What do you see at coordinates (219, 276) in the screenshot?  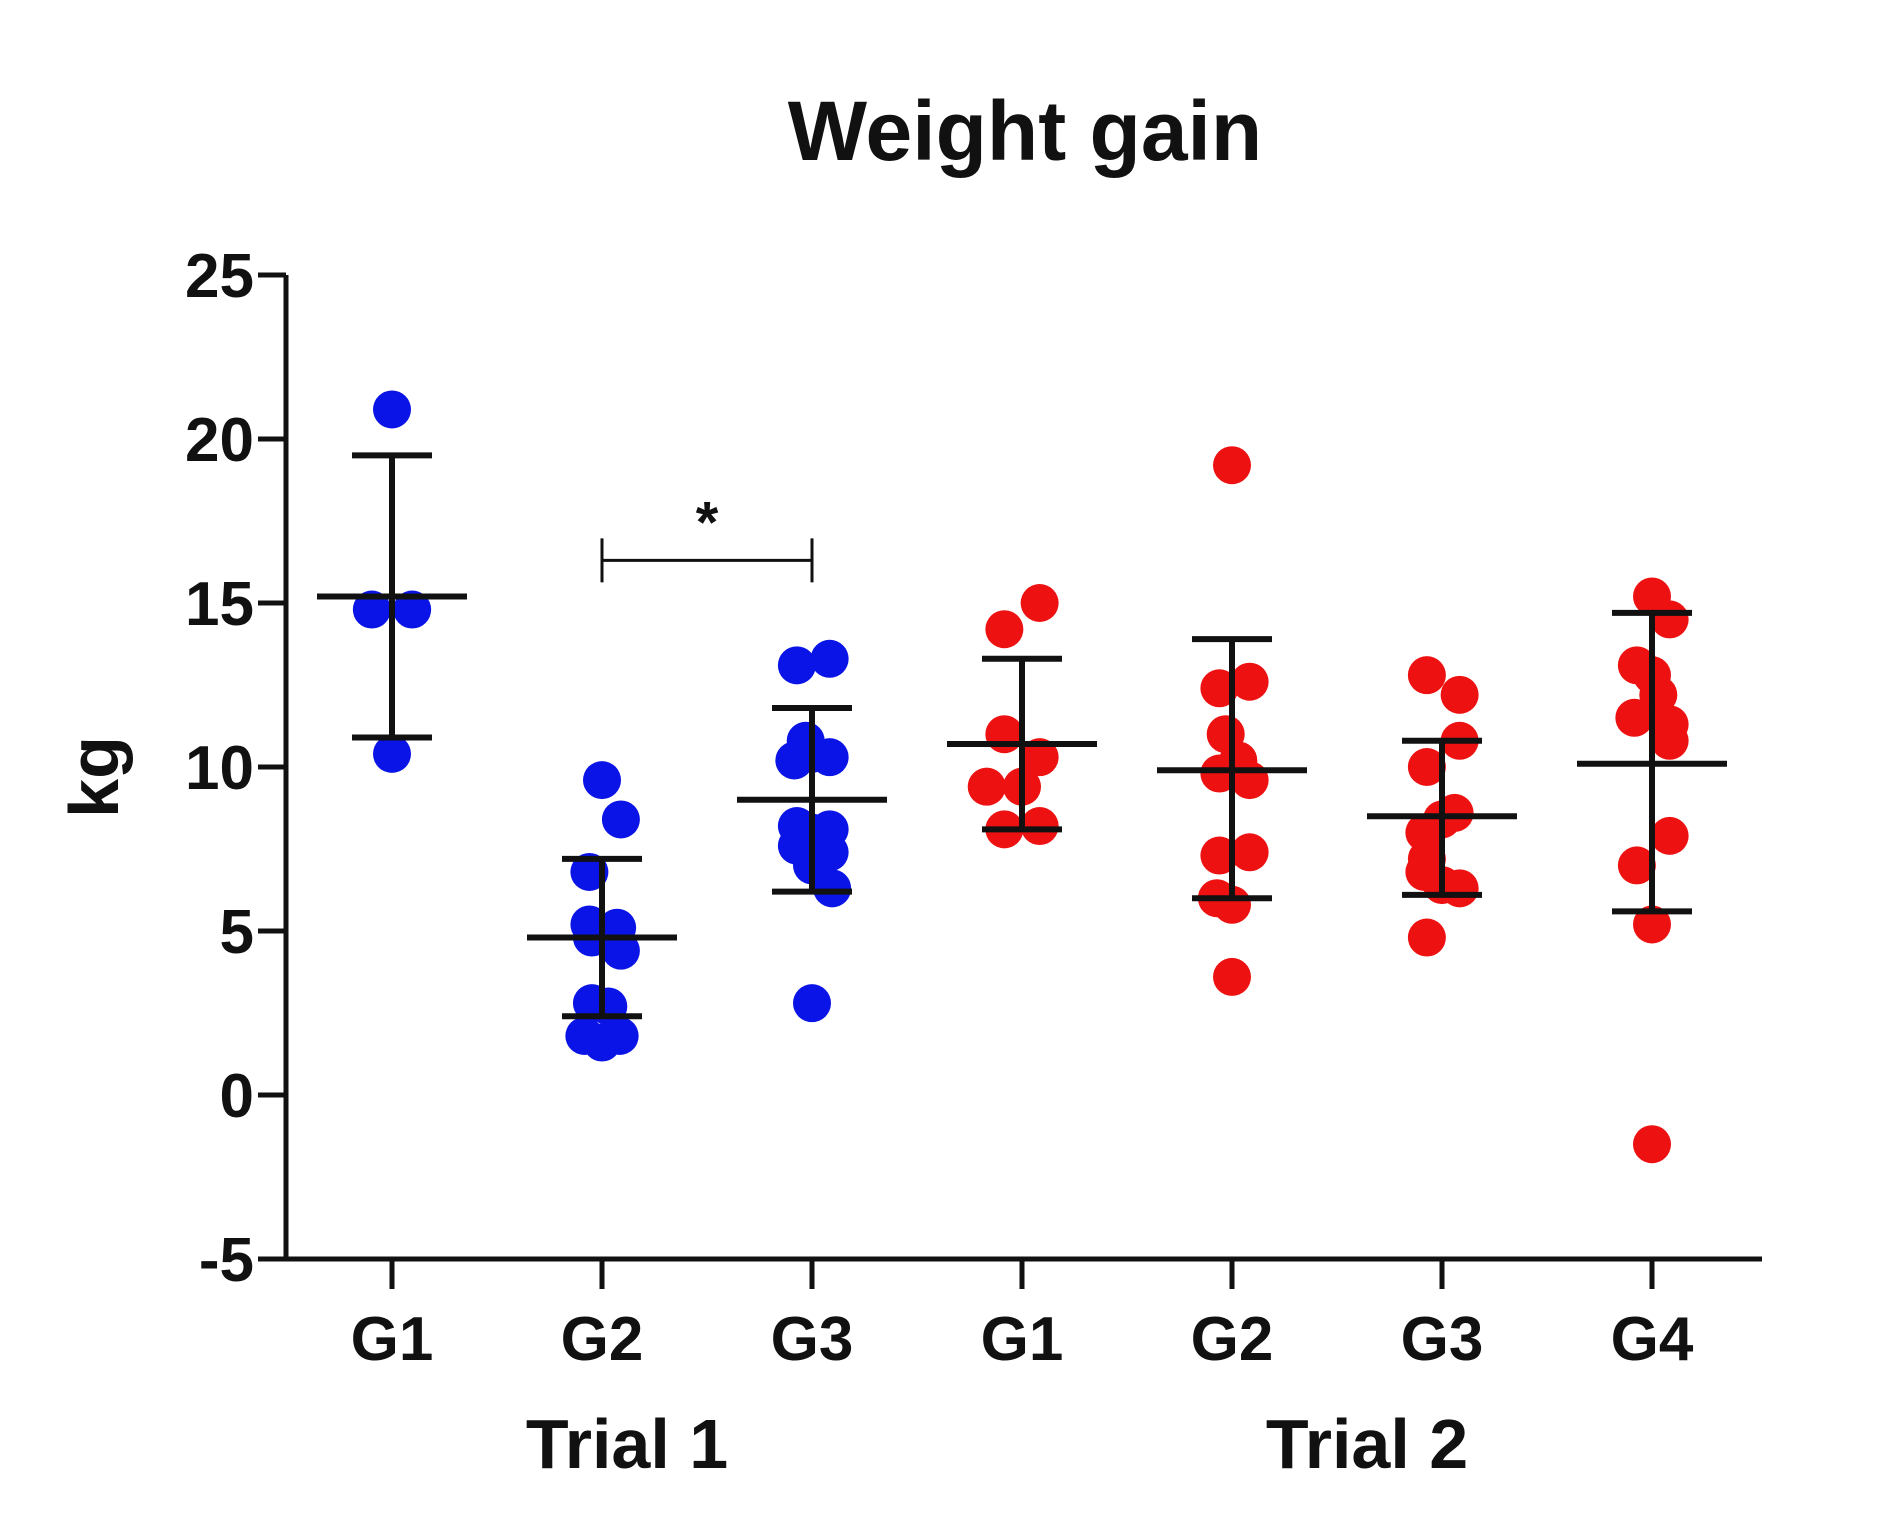 I see `y-tick-label: 25` at bounding box center [219, 276].